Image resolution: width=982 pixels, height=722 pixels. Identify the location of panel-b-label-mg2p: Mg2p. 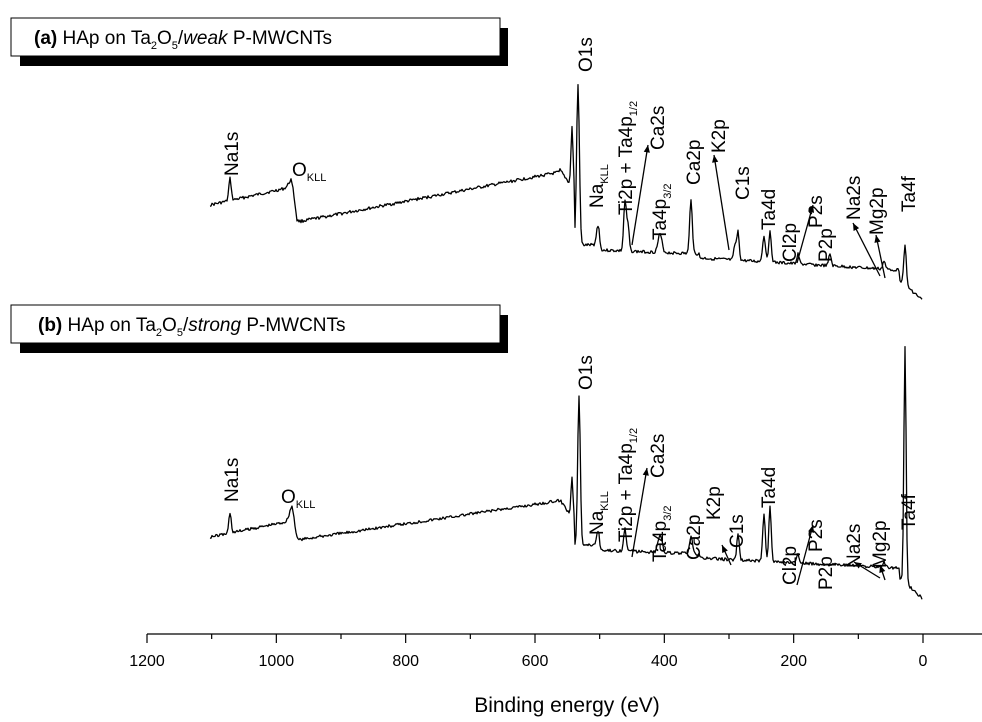
(880, 544).